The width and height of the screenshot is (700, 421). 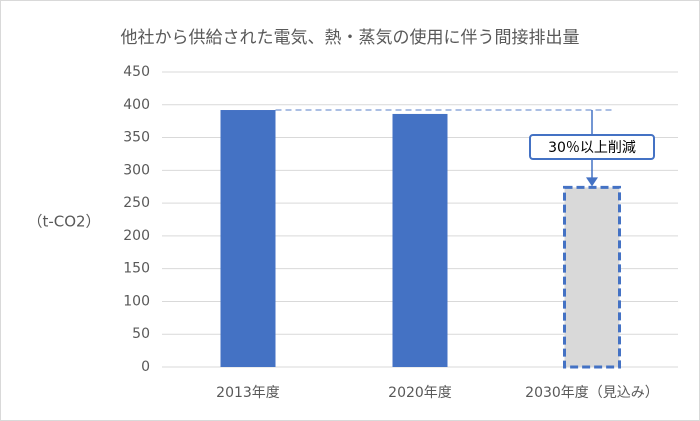 I want to click on y-tick-label: 100, so click(x=136, y=301).